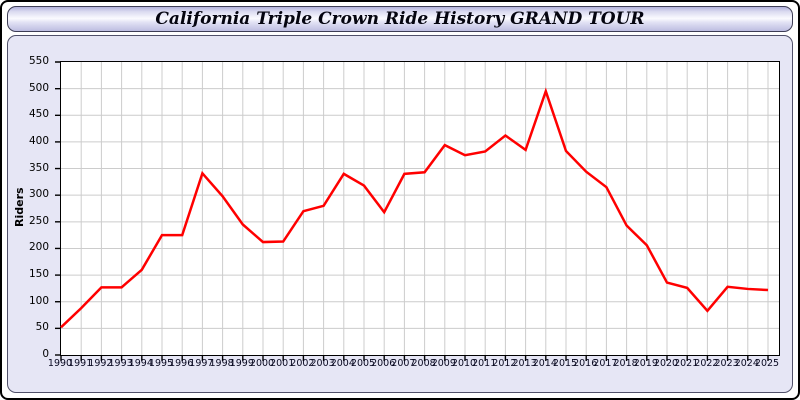  I want to click on x-tick-label: 2018, so click(625, 363).